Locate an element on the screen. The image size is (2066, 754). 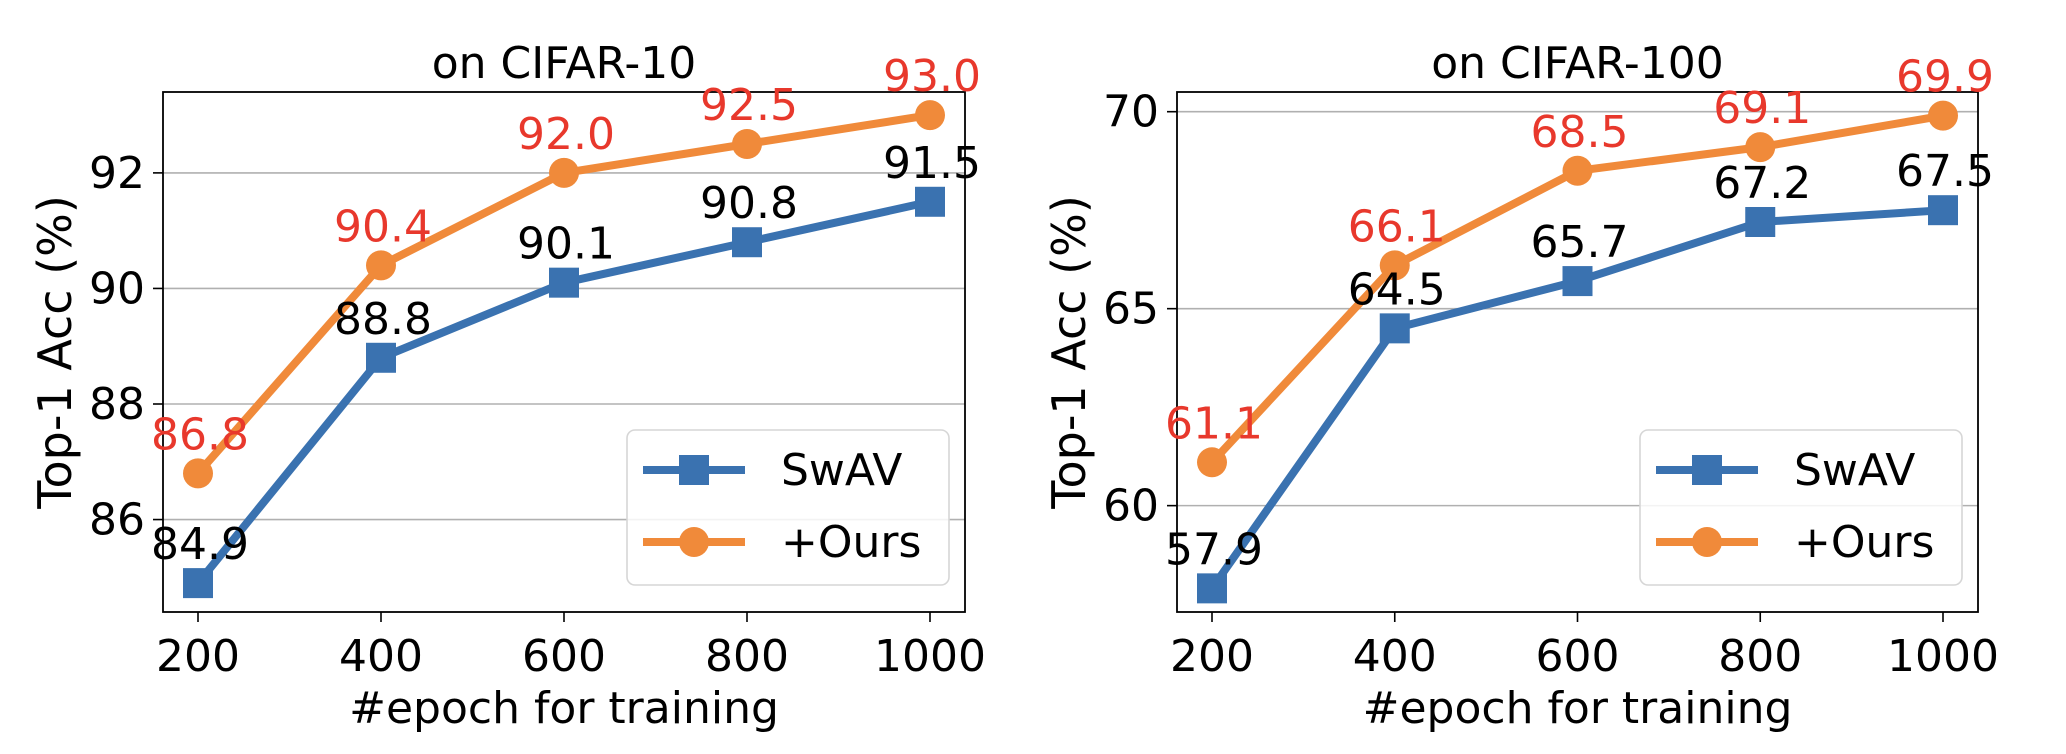
data-label: 88.8 is located at coordinates (383, 319).